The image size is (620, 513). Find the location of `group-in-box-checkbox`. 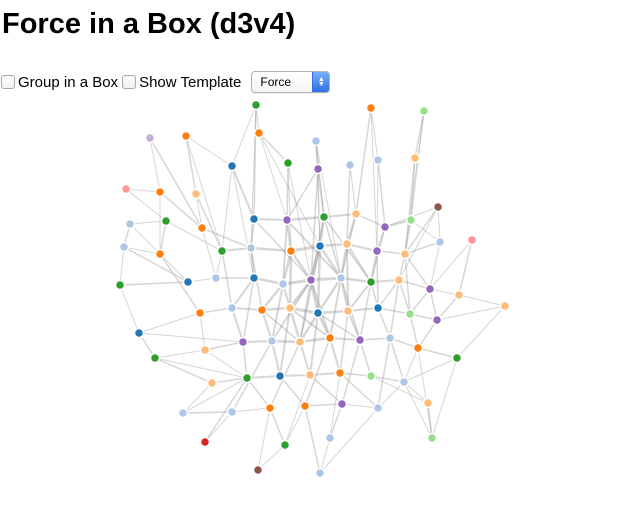

group-in-box-checkbox is located at coordinates (8, 82).